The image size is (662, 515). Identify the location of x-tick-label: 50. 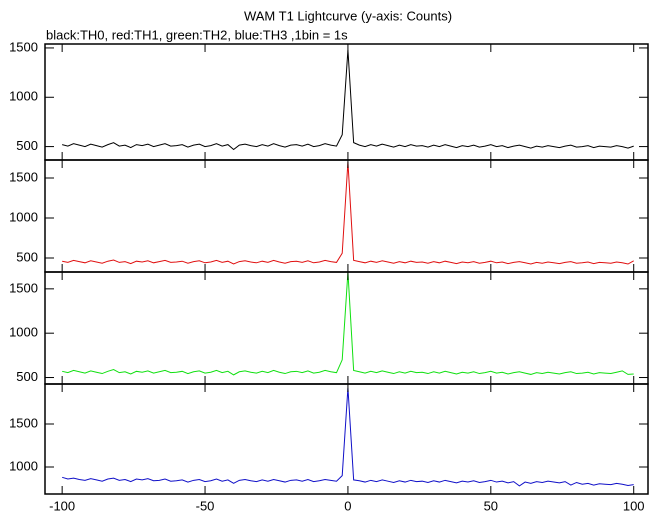
(491, 505).